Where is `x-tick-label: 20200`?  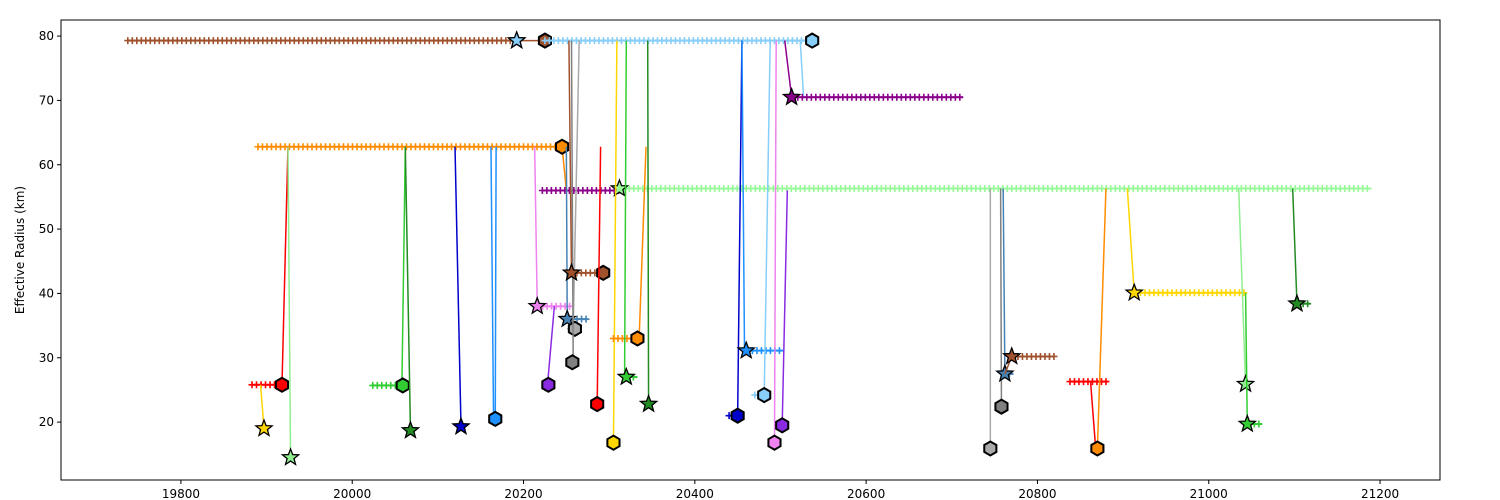 x-tick-label: 20200 is located at coordinates (523, 493).